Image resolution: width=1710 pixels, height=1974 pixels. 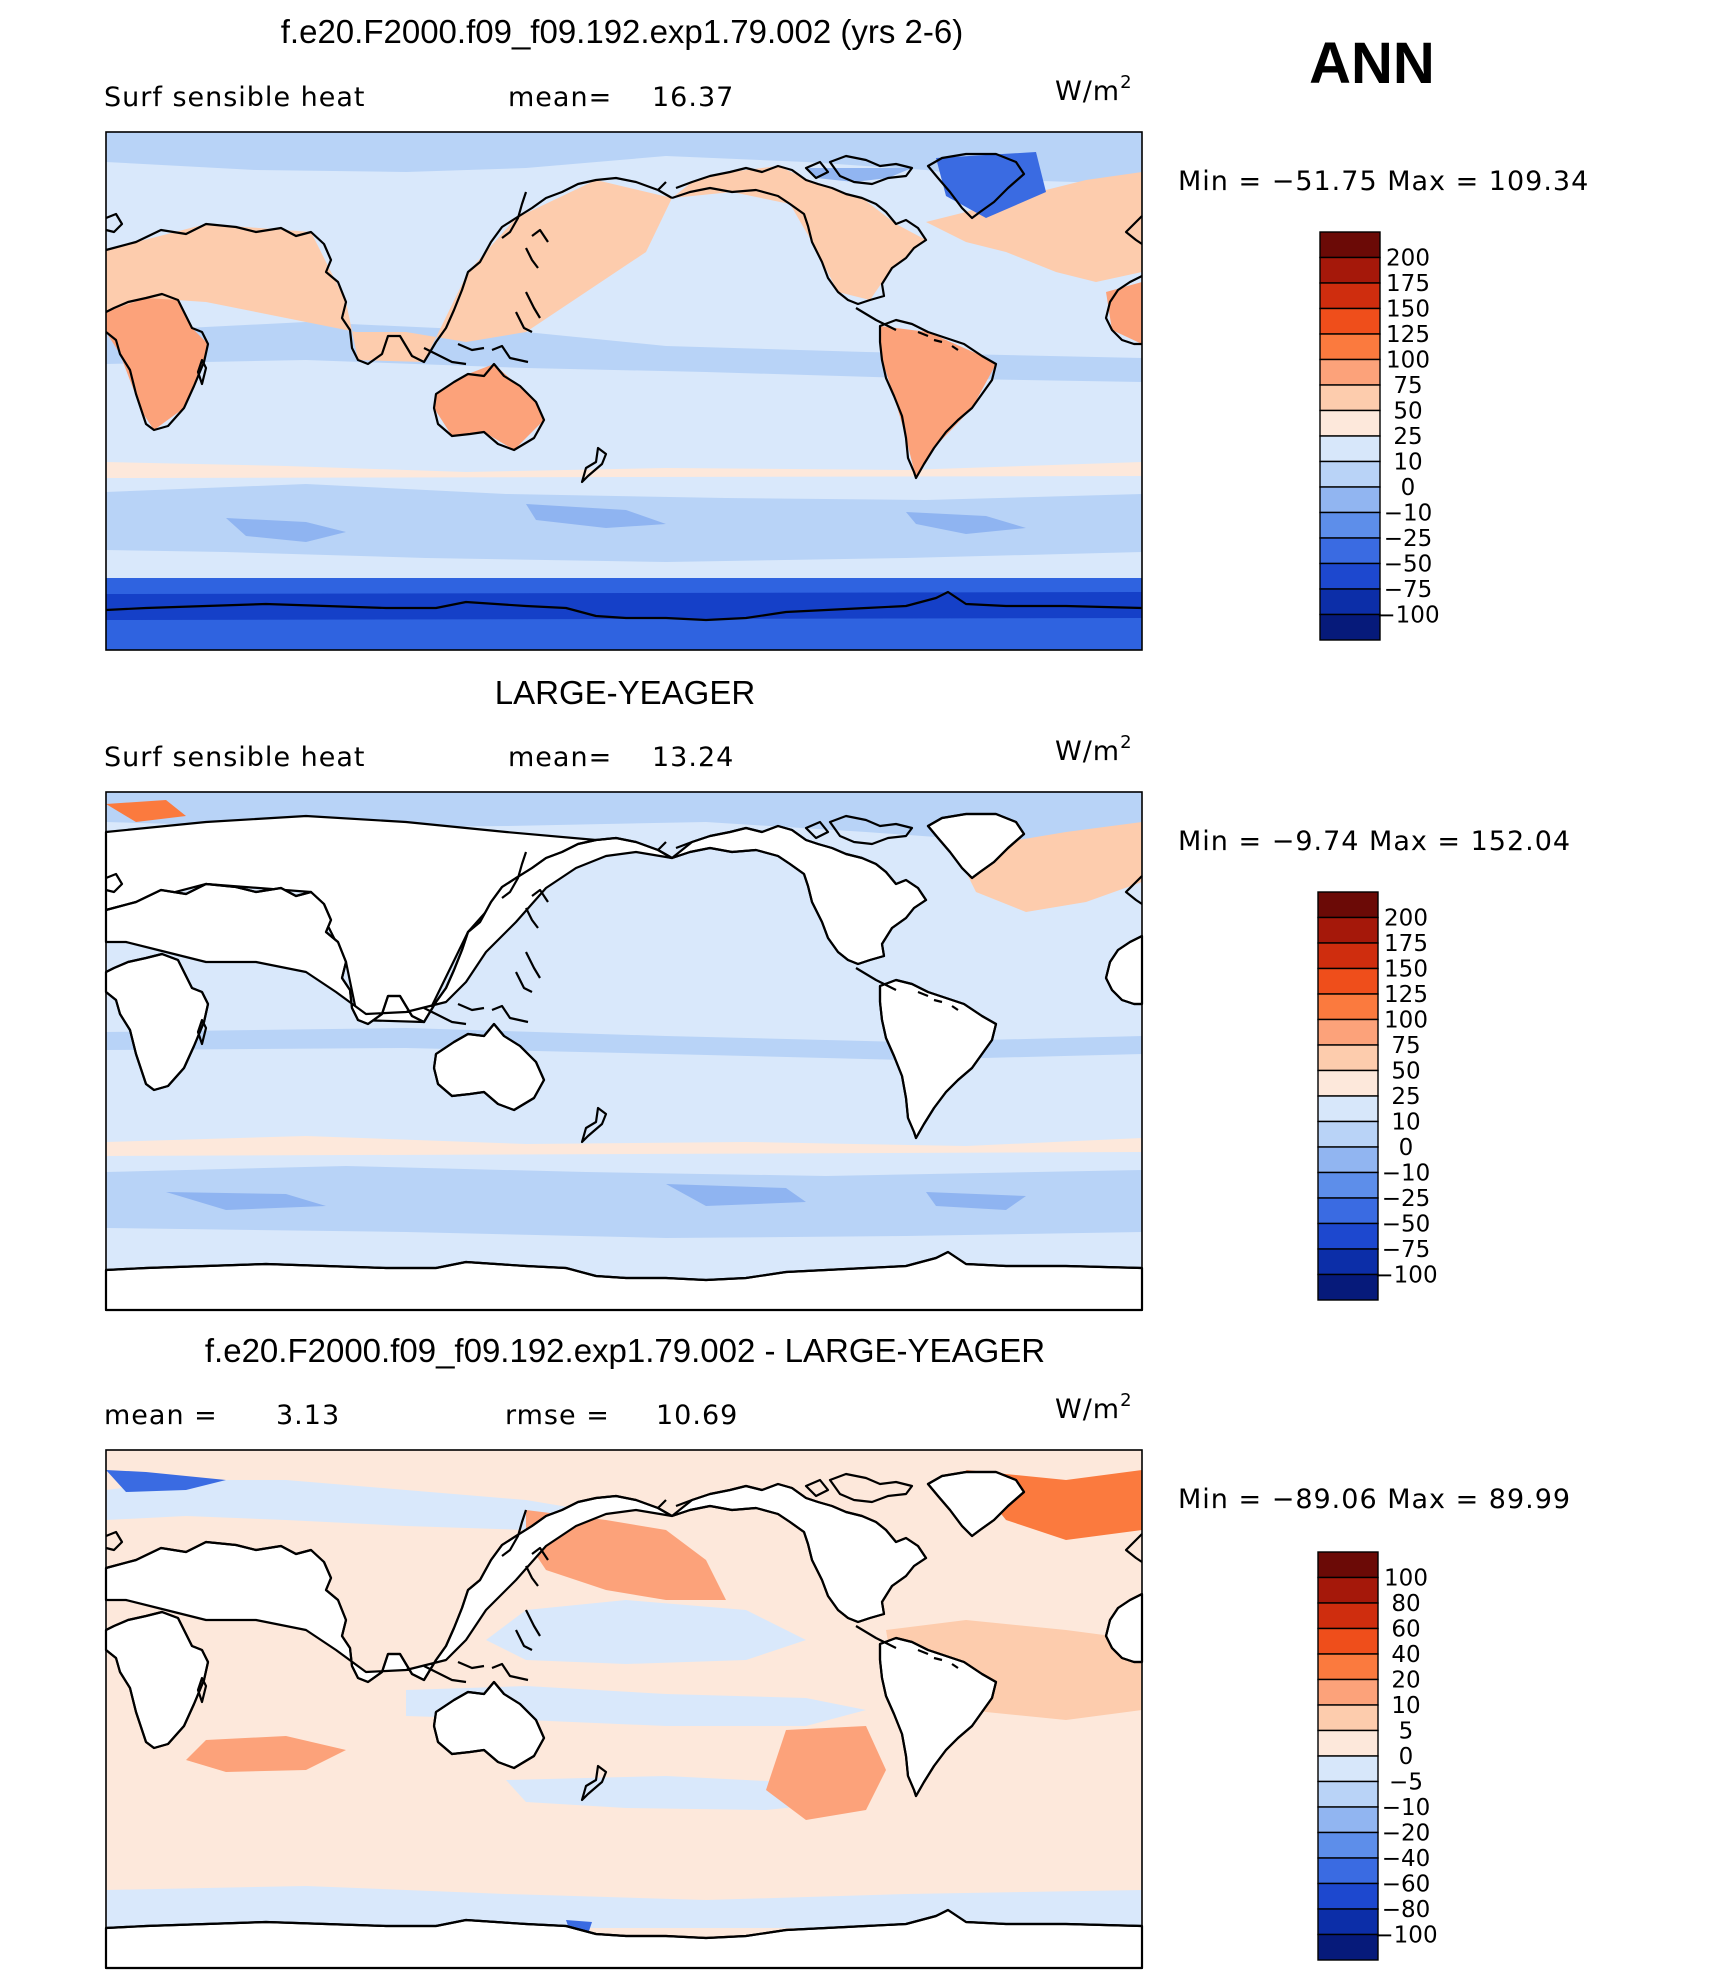 I want to click on colorbar-tick-label: 20, so click(x=1405, y=1681).